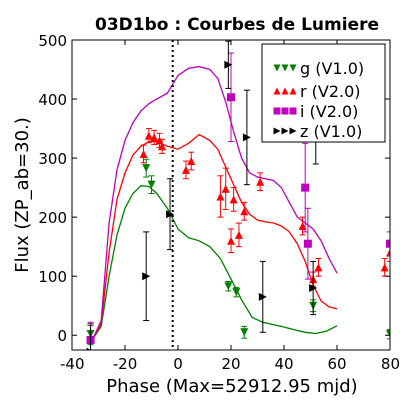 The height and width of the screenshot is (400, 400). I want to click on legend: g (V1.0) r (V2.0) i (V2.0) z (V1.0), so click(323, 93).